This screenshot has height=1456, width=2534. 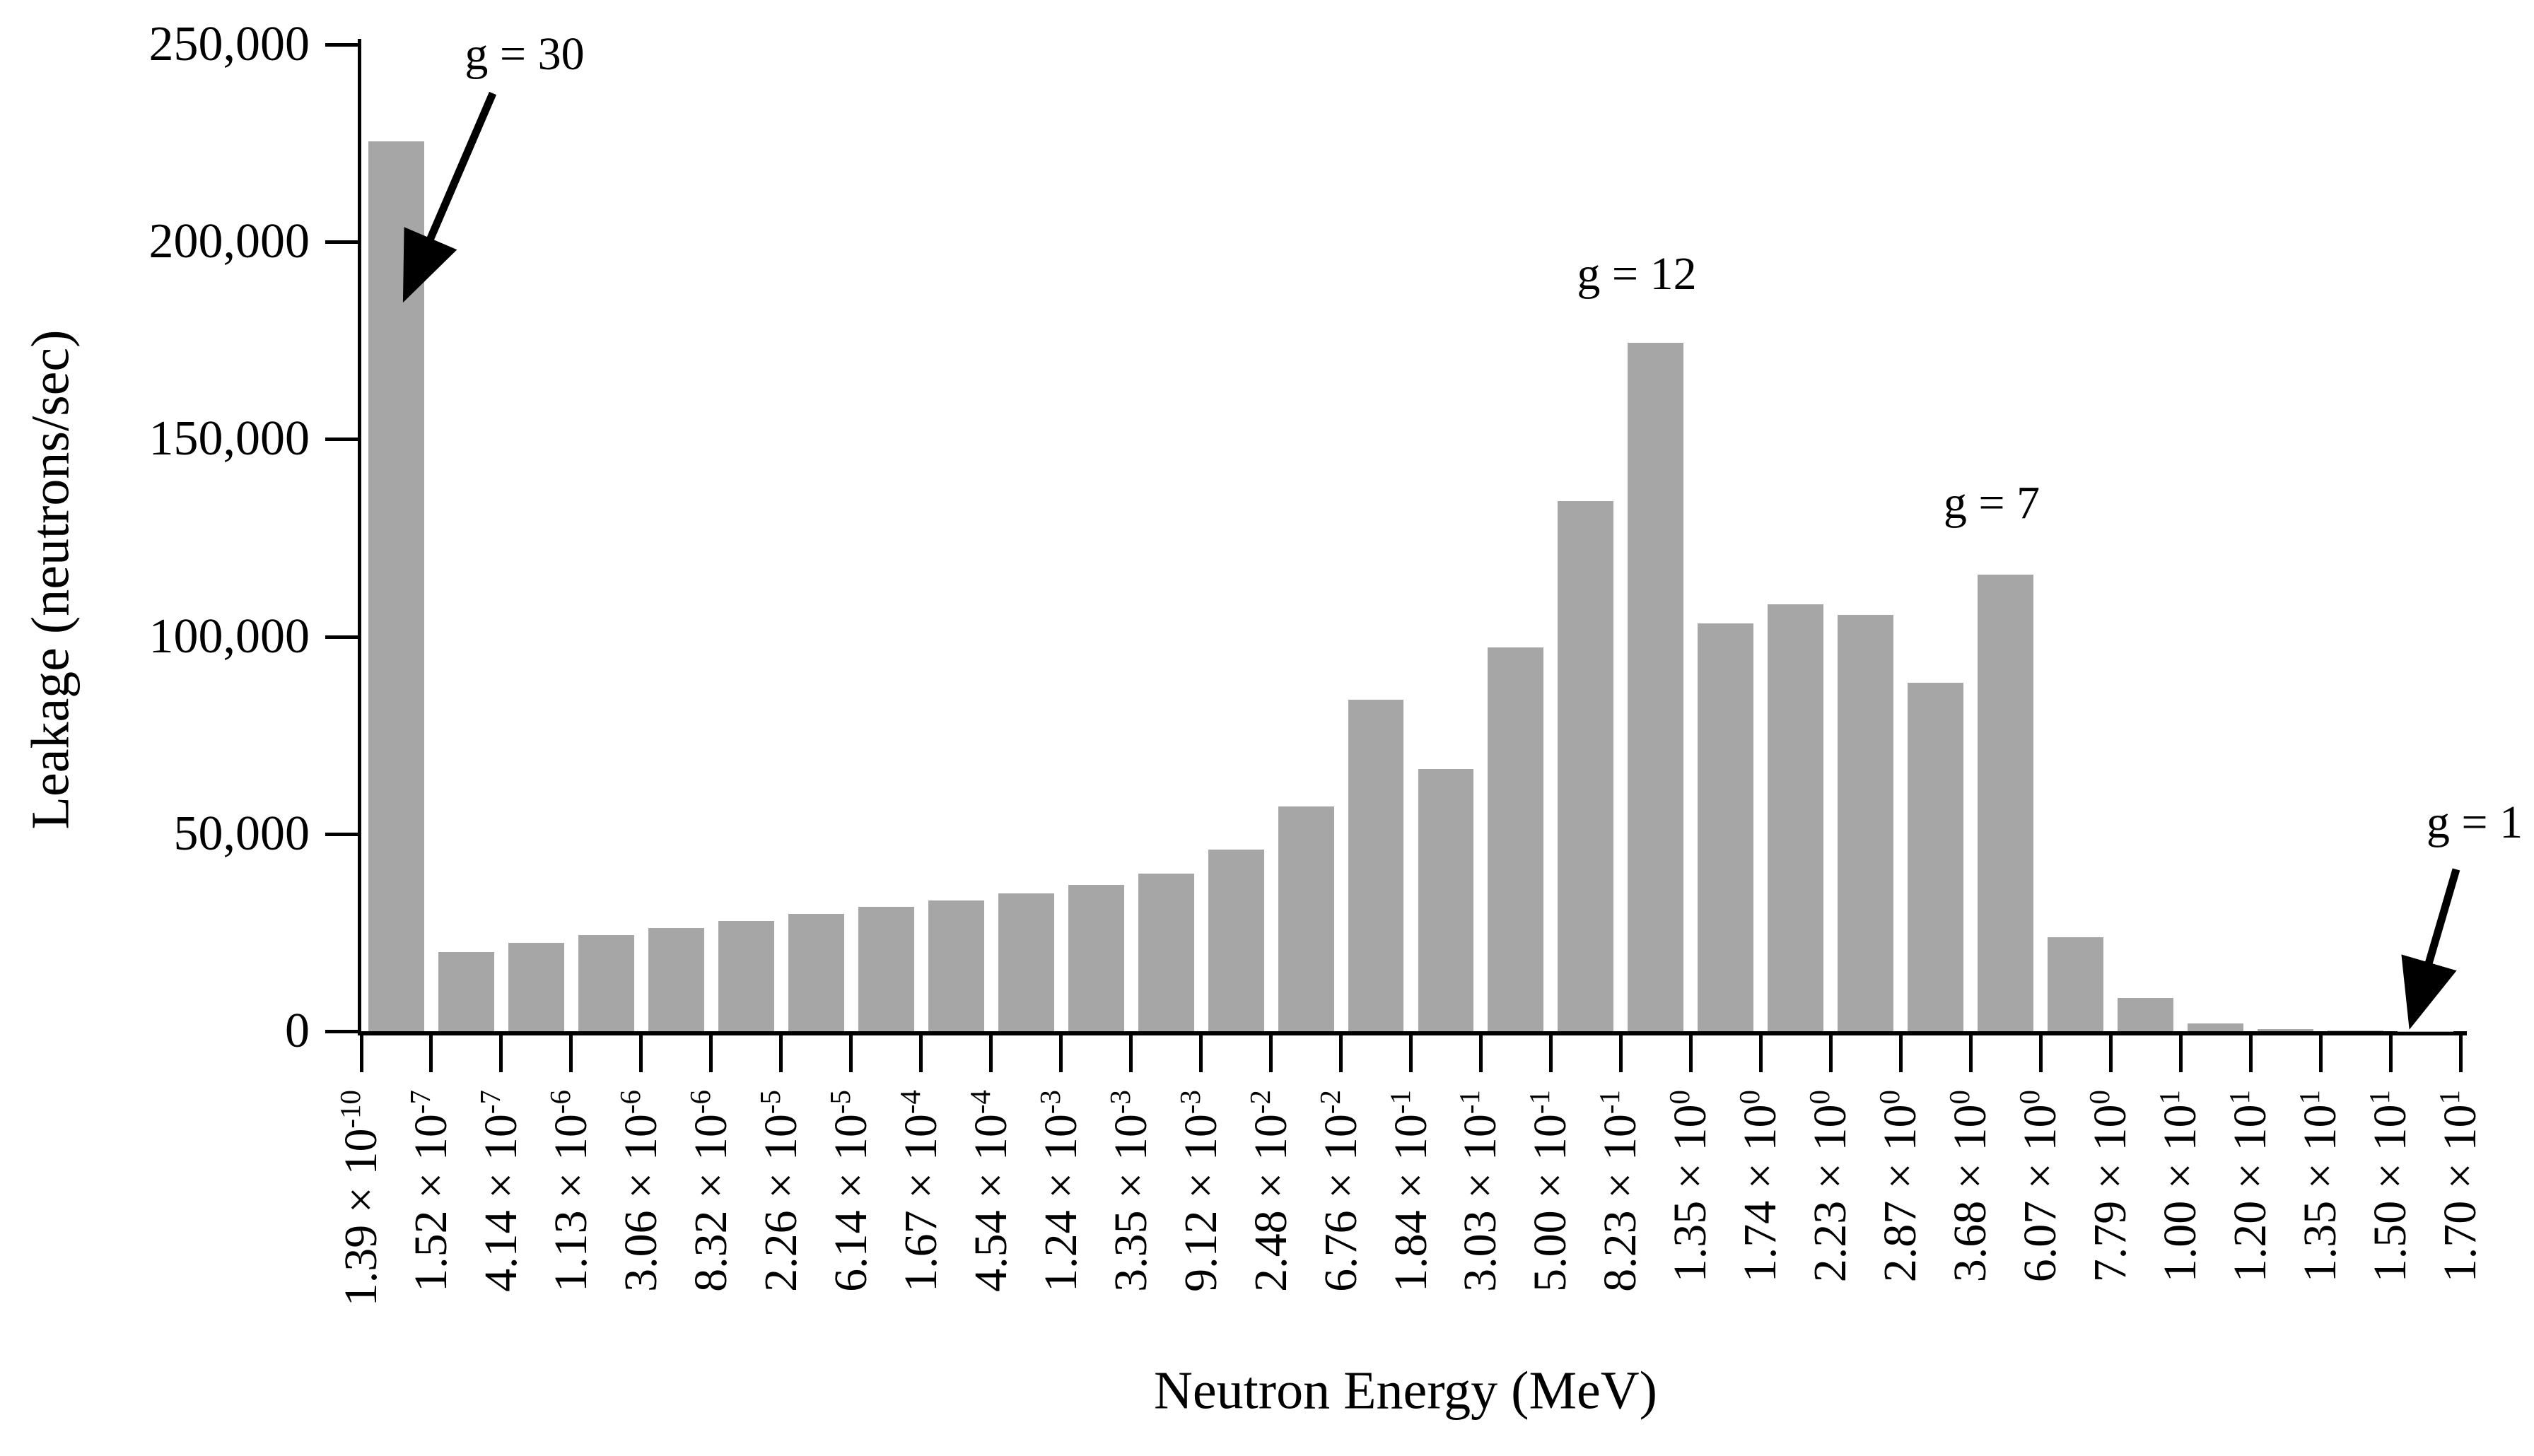 What do you see at coordinates (466, 992) in the screenshot?
I see `bar-g29` at bounding box center [466, 992].